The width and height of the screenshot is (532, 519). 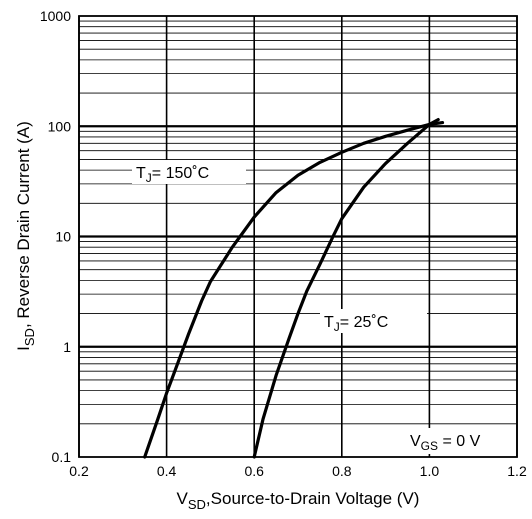 What do you see at coordinates (445, 443) in the screenshot?
I see `svg-text: VGS = 0 V` at bounding box center [445, 443].